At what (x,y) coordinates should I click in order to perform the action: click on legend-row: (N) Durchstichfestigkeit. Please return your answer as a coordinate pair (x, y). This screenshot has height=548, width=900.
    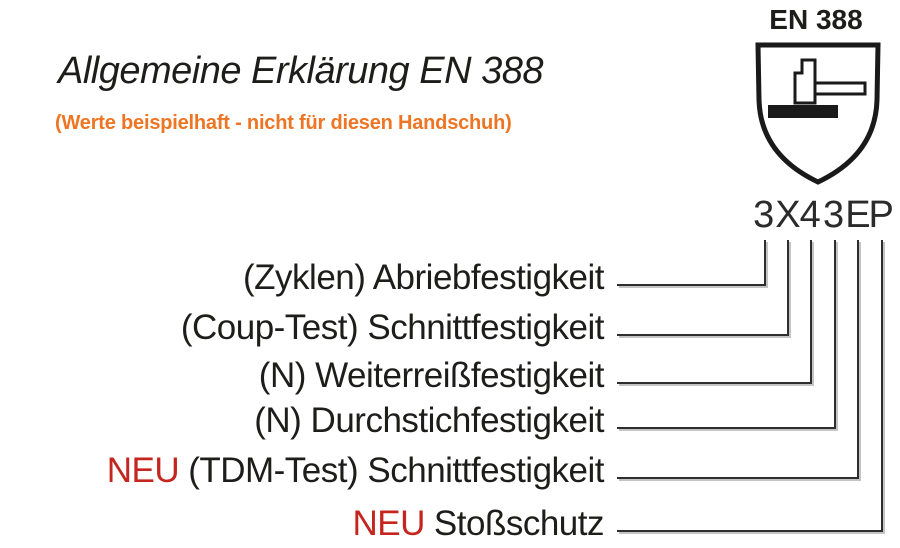
    Looking at the image, I should click on (429, 421).